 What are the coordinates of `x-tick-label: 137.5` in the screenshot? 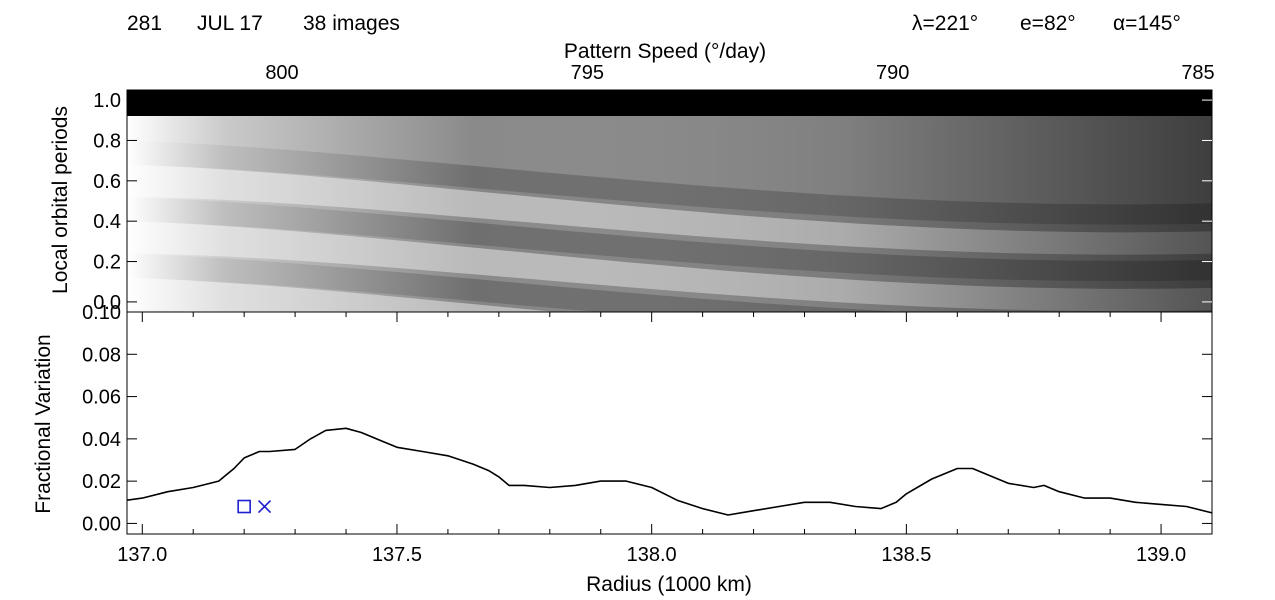 It's located at (397, 555).